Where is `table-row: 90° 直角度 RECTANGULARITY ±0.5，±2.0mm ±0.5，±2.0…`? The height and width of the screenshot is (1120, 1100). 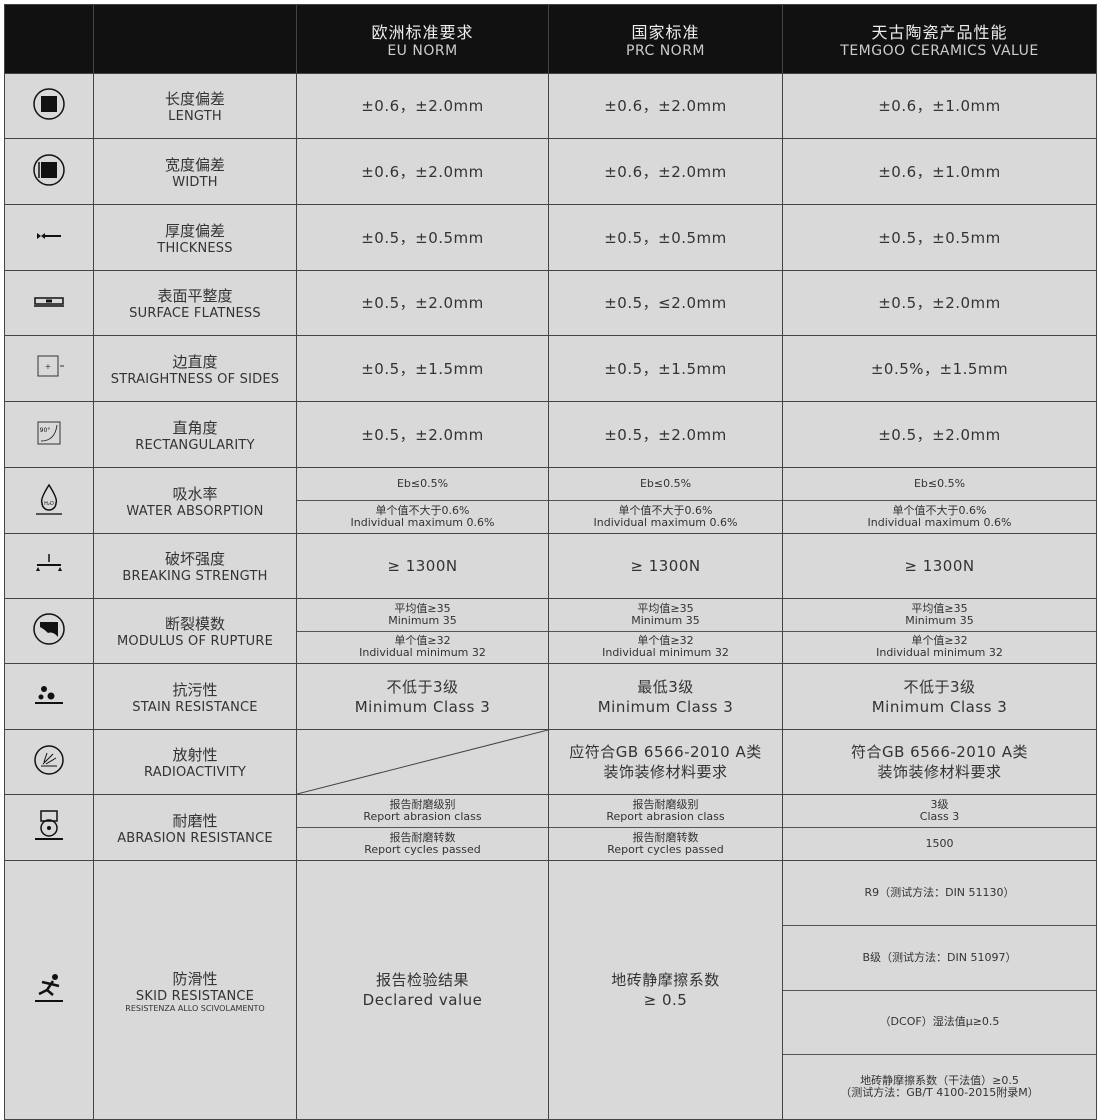
table-row: 90° 直角度 RECTANGULARITY ±0.5，±2.0mm ±0.5，±2.0… is located at coordinates (550, 434).